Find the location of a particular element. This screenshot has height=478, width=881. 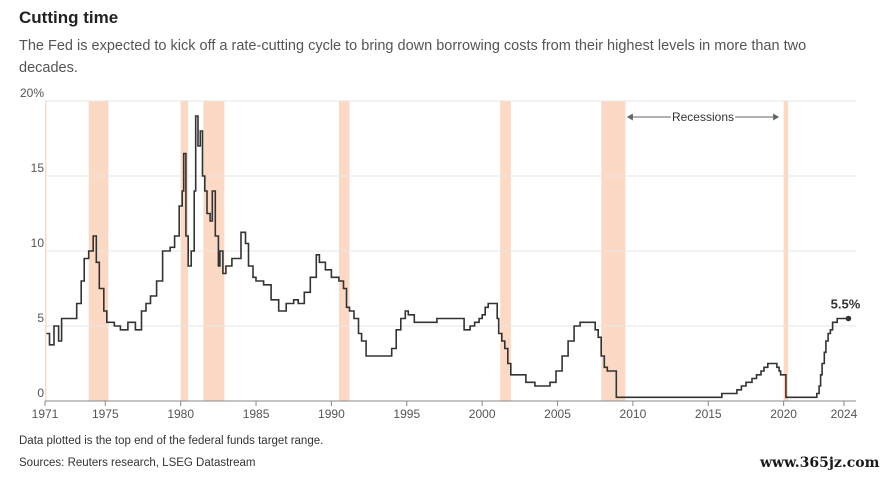

y-tick-label-3: 15 is located at coordinates (38, 168).